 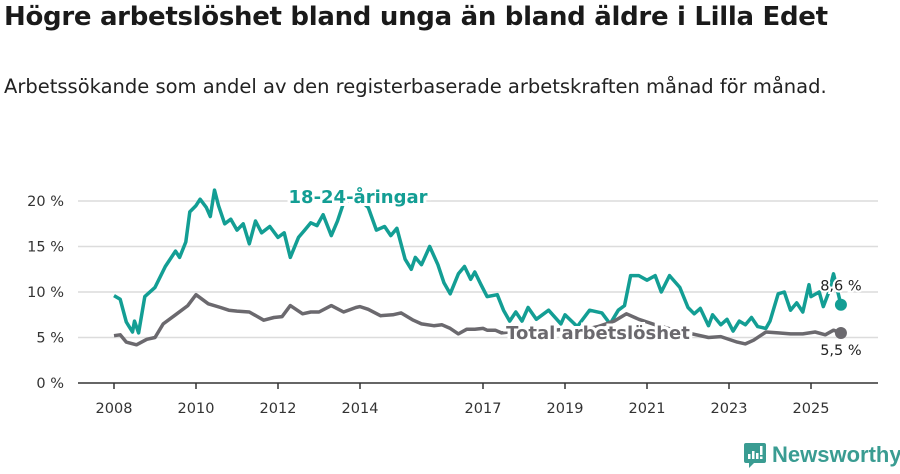 What do you see at coordinates (50, 339) in the screenshot?
I see `y-tick-label: 5 %` at bounding box center [50, 339].